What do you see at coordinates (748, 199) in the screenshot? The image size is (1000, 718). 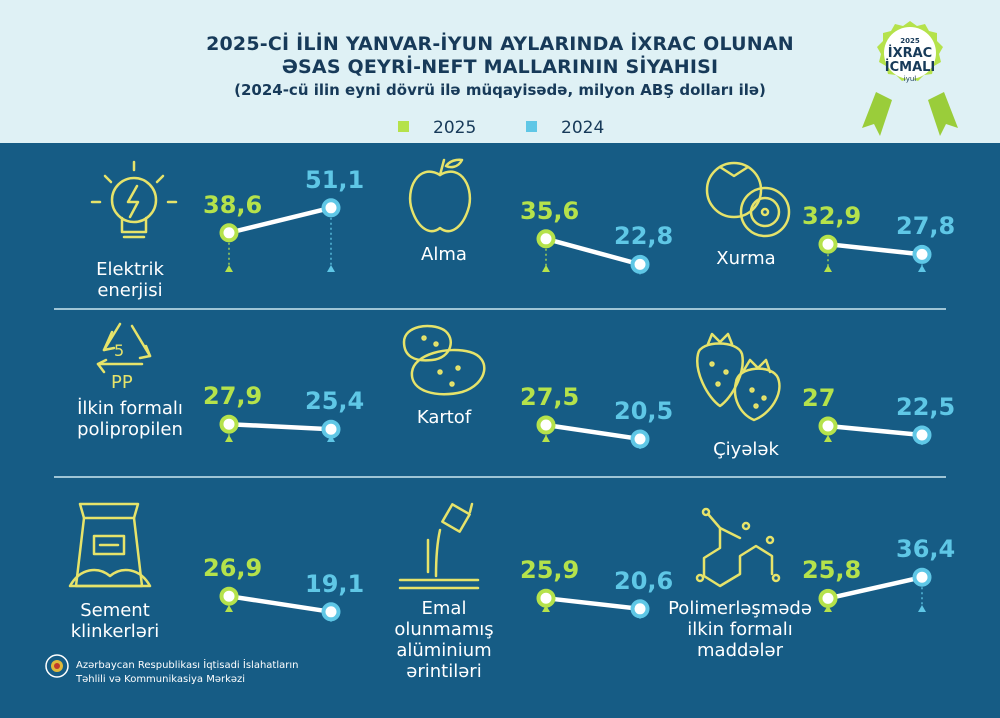 I see `persimmon-icon` at bounding box center [748, 199].